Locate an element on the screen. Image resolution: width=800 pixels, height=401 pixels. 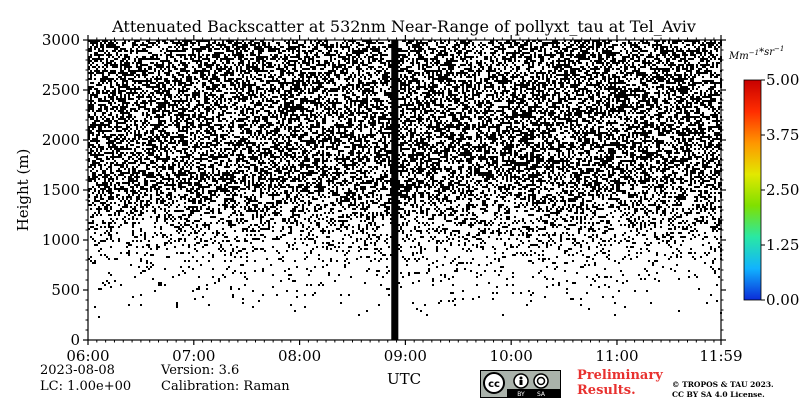
y-tick-label: 1000 is located at coordinates (61, 240).